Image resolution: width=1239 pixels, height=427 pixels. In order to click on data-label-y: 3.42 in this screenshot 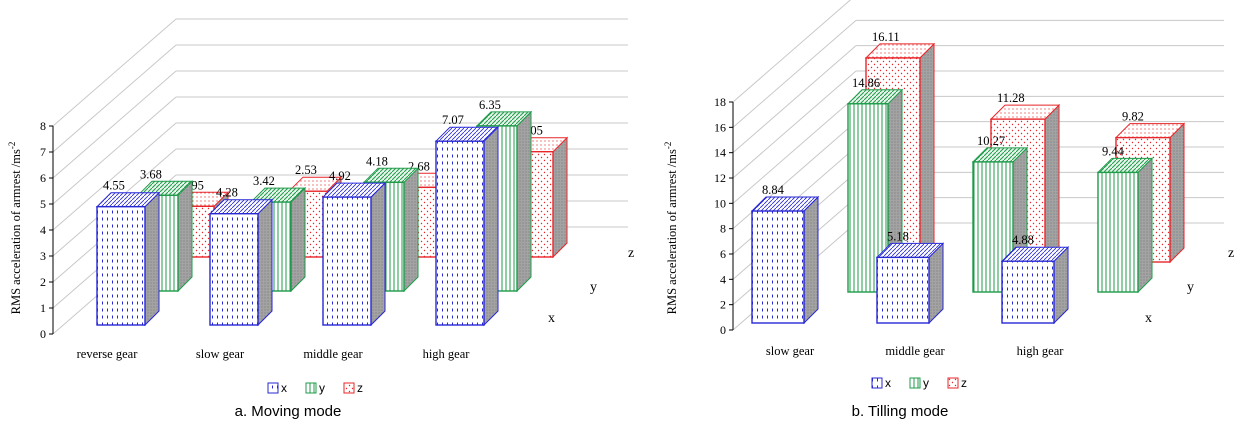, I will do `click(264, 181)`.